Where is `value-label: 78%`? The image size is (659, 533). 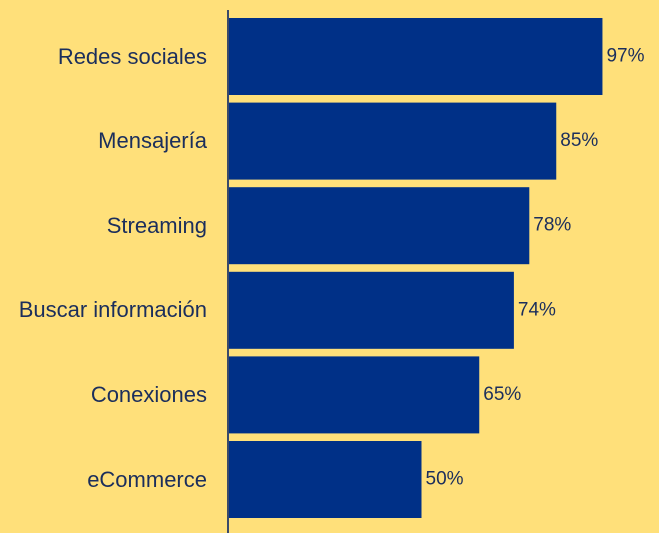 value-label: 78% is located at coordinates (552, 225).